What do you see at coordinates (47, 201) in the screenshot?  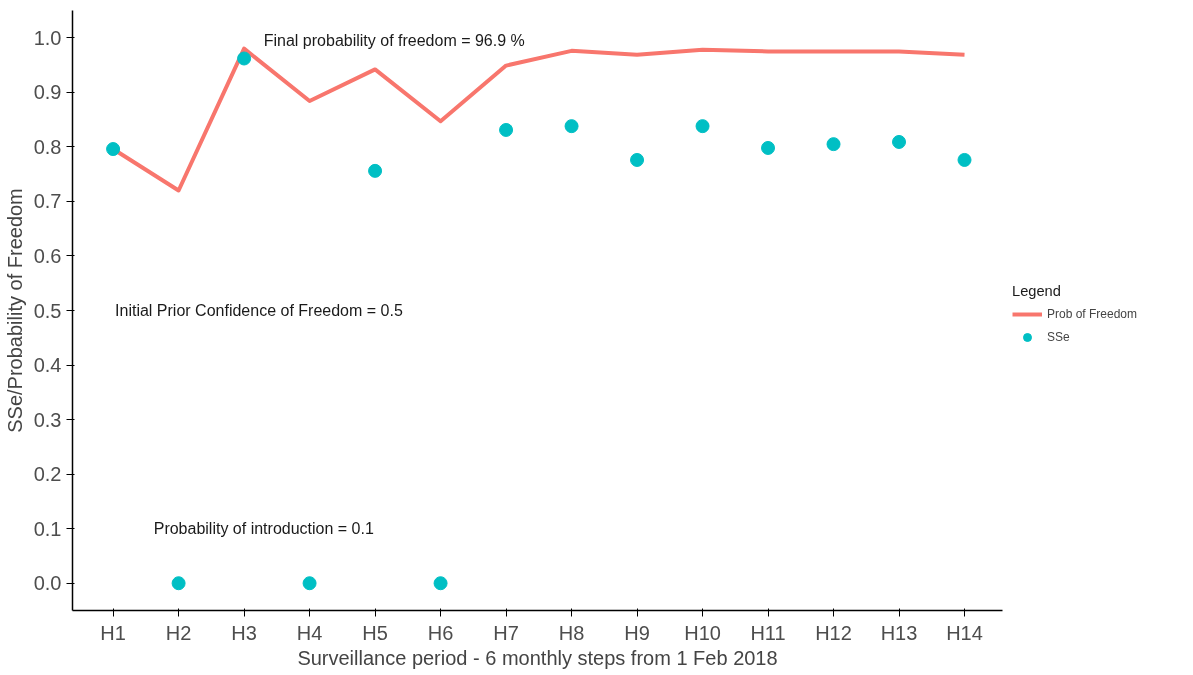 I see `y-tick-label: 0.7` at bounding box center [47, 201].